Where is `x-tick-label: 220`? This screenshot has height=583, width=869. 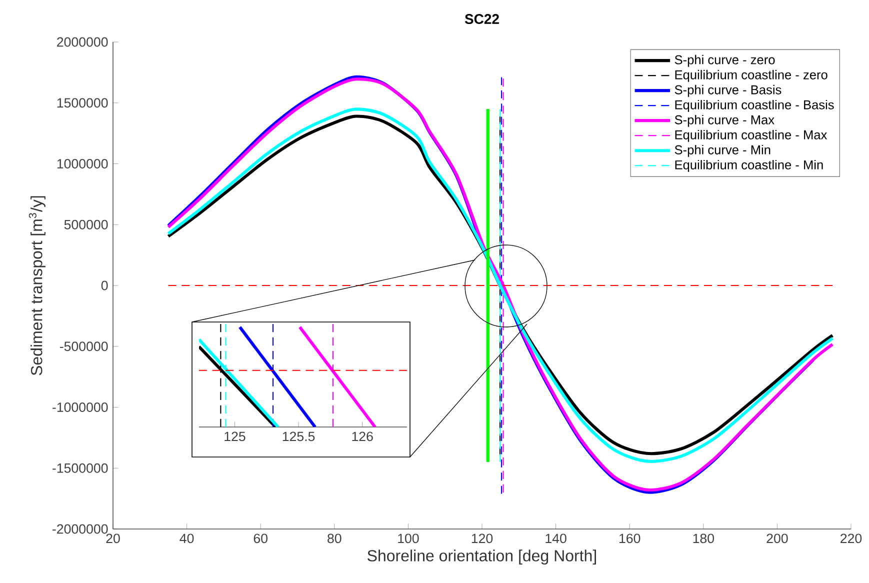 x-tick-label: 220 is located at coordinates (851, 539).